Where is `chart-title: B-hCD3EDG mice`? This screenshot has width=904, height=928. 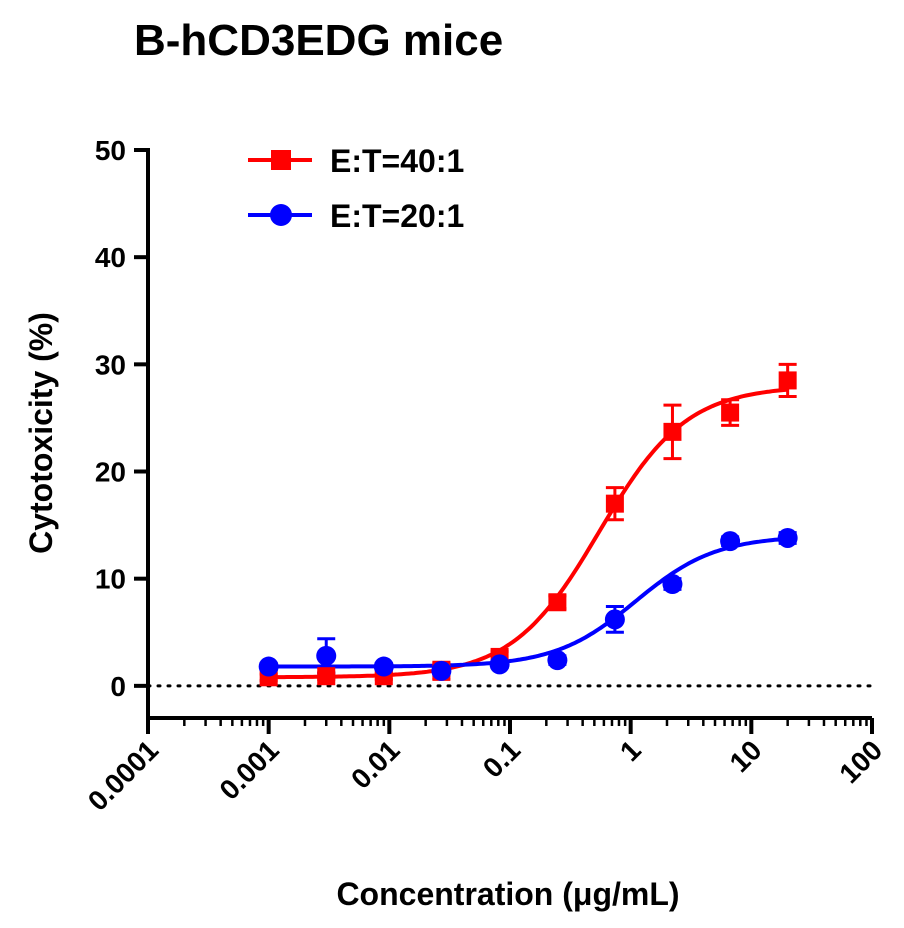
chart-title: B-hCD3EDG mice is located at coordinates (318, 40).